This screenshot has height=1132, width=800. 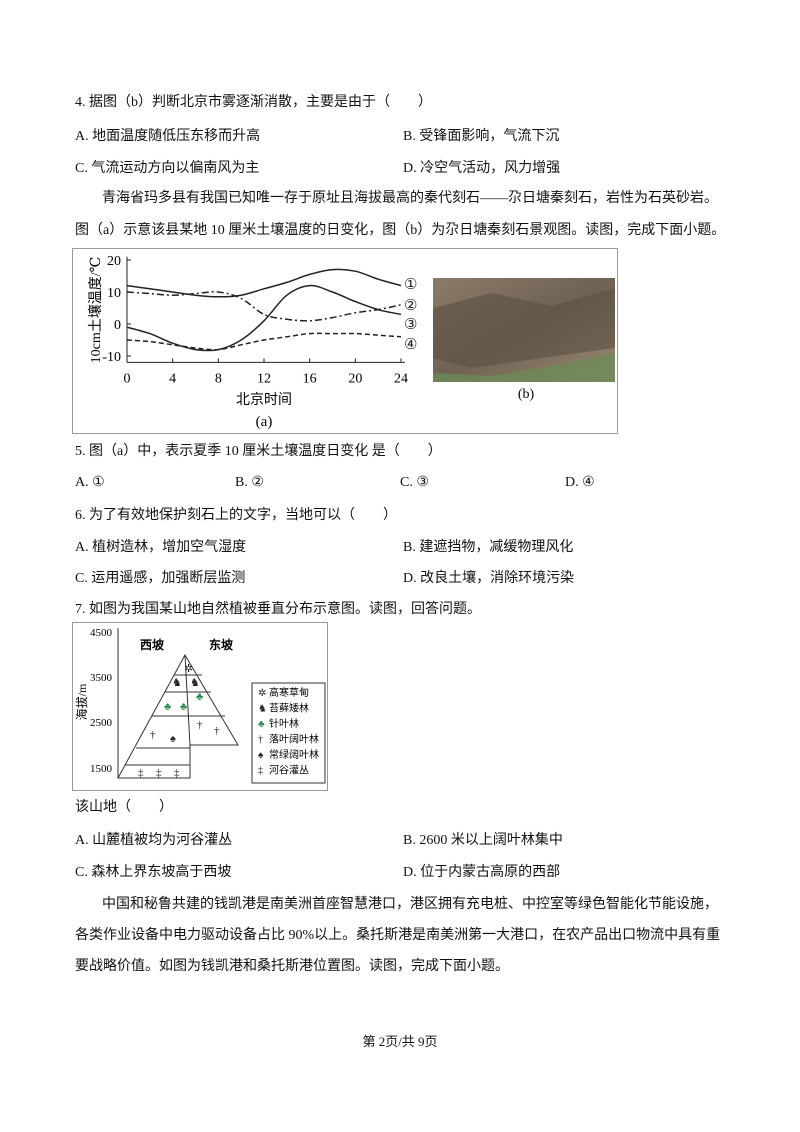 I want to click on y-tick-label: 1500, so click(x=101, y=769).